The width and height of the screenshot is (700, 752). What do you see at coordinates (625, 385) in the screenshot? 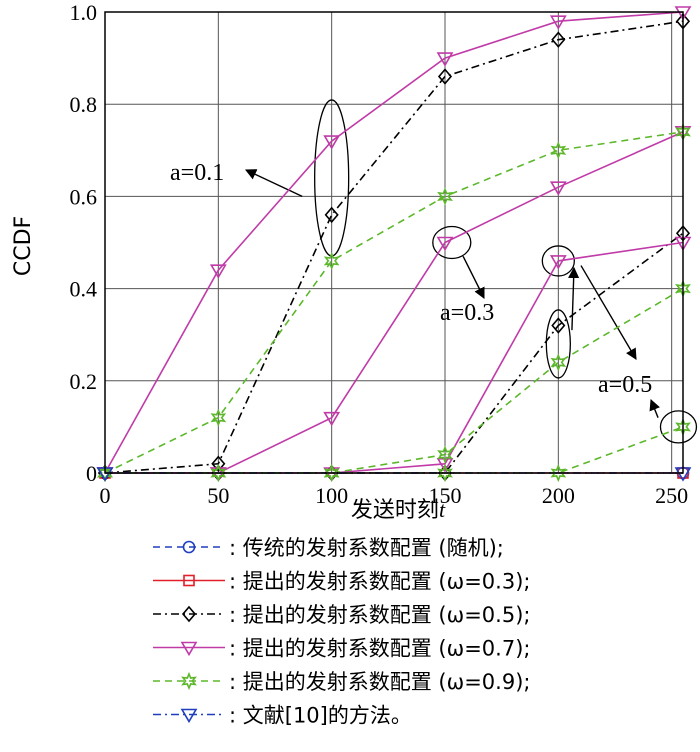
I see `annotation-a-0-5: a=0.5` at bounding box center [625, 385].